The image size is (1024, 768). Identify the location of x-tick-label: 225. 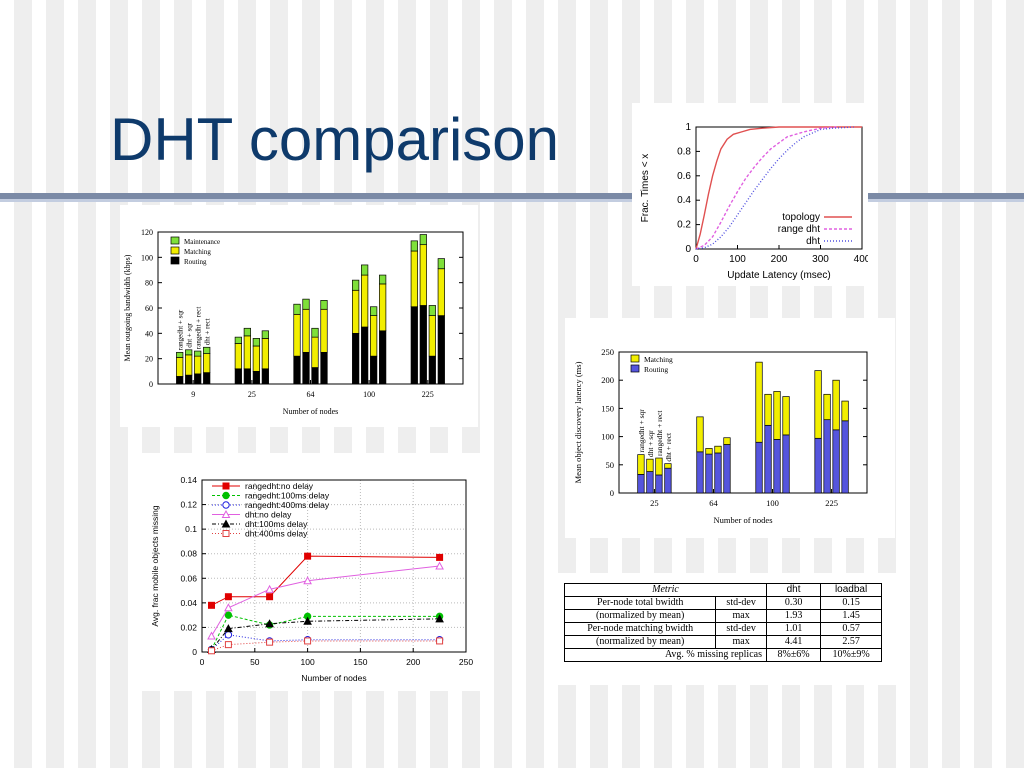
(428, 394).